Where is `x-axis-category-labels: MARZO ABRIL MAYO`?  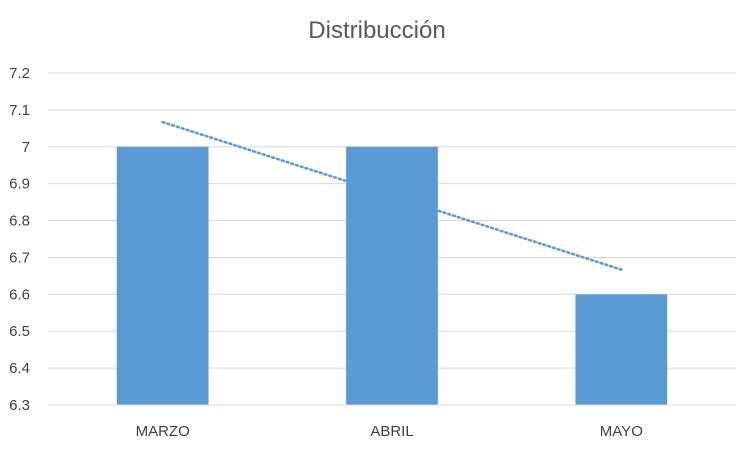
x-axis-category-labels: MARZO ABRIL MAYO is located at coordinates (389, 431).